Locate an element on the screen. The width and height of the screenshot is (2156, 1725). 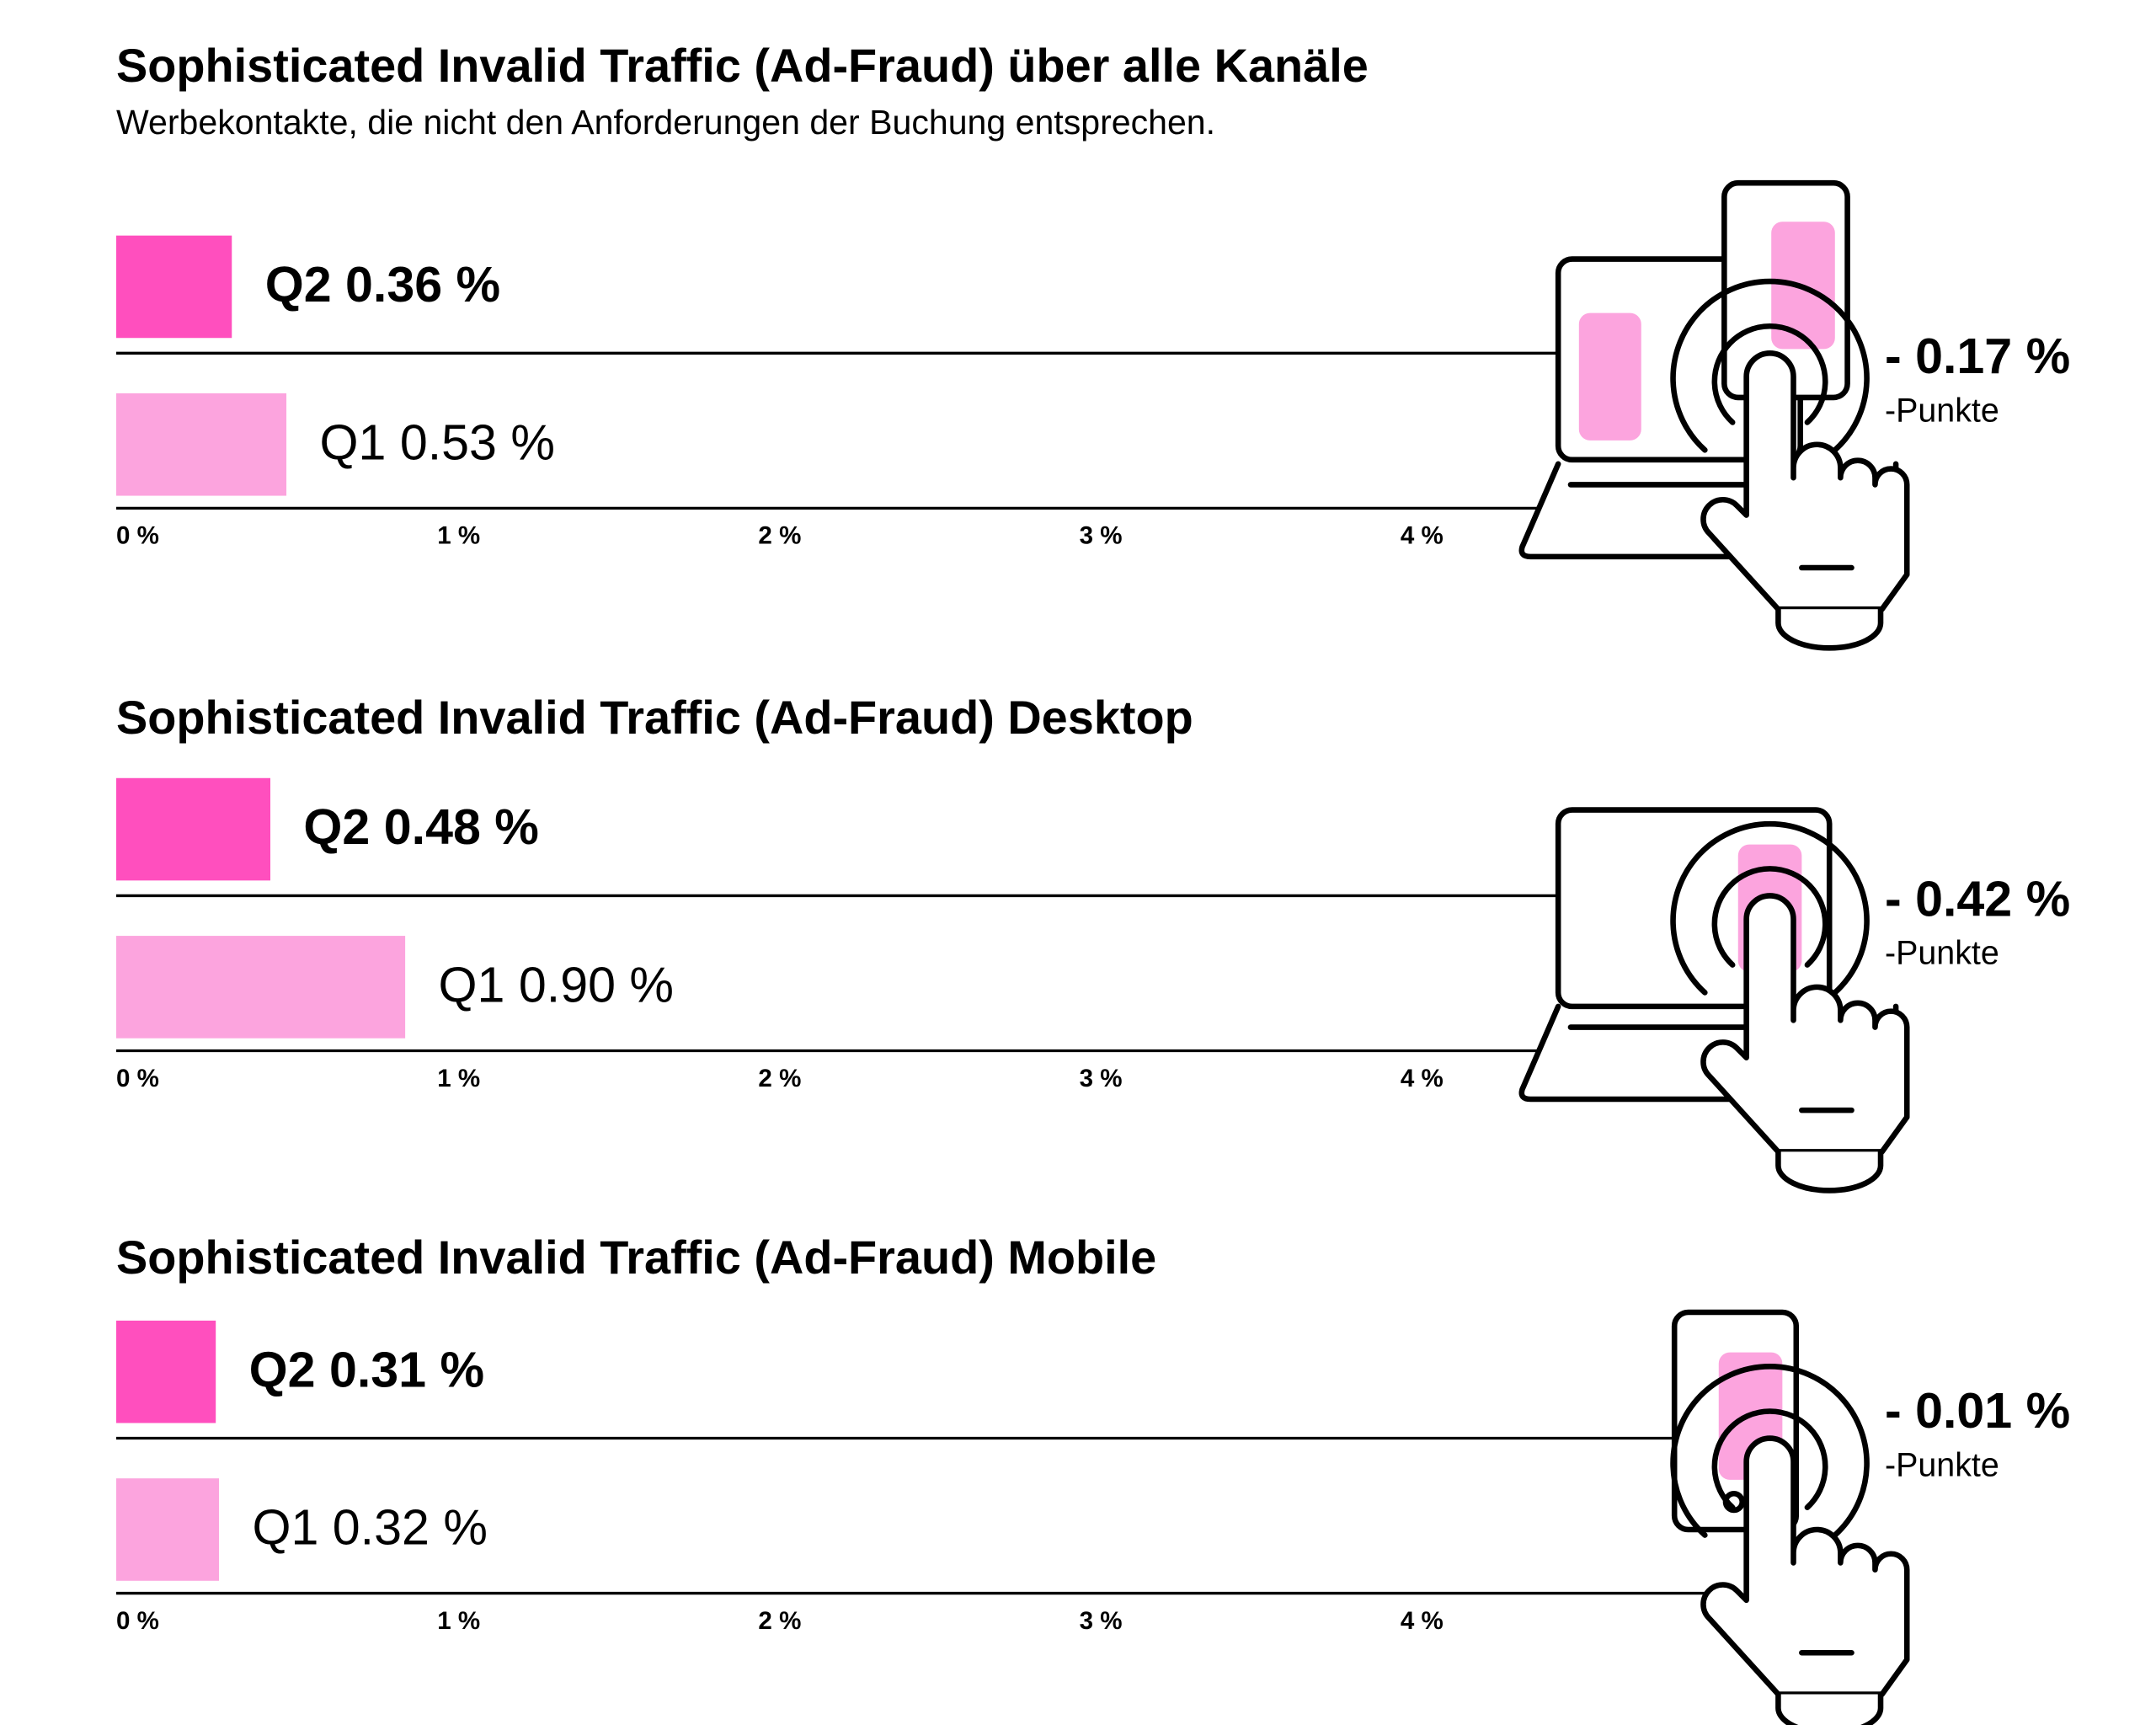
value-label: Q2 0.36 % is located at coordinates (382, 284).